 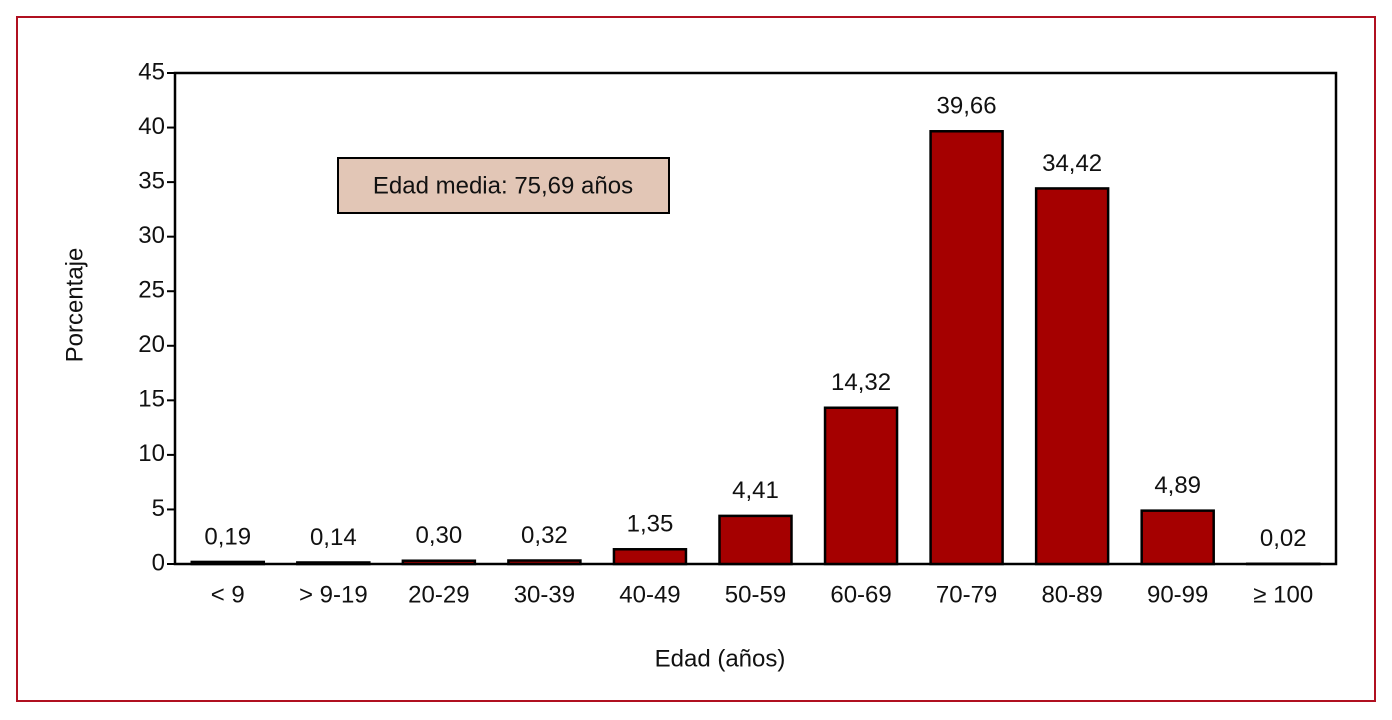 What do you see at coordinates (158, 508) in the screenshot?
I see `y-tick-label: 5` at bounding box center [158, 508].